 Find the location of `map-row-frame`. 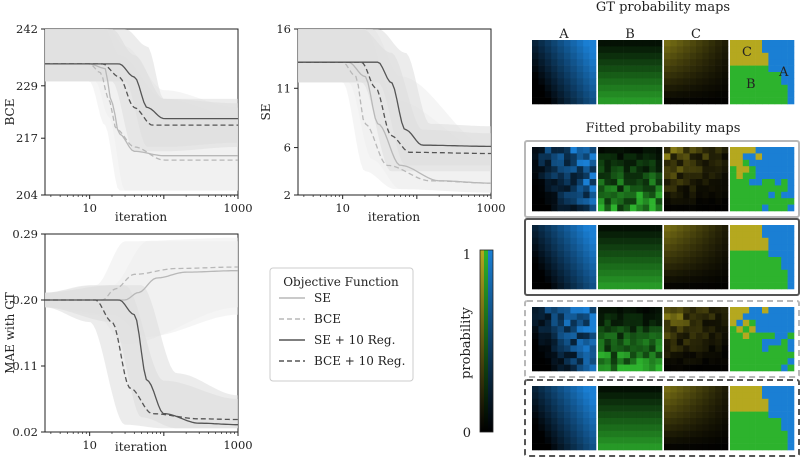

map-row-frame is located at coordinates (662, 257).